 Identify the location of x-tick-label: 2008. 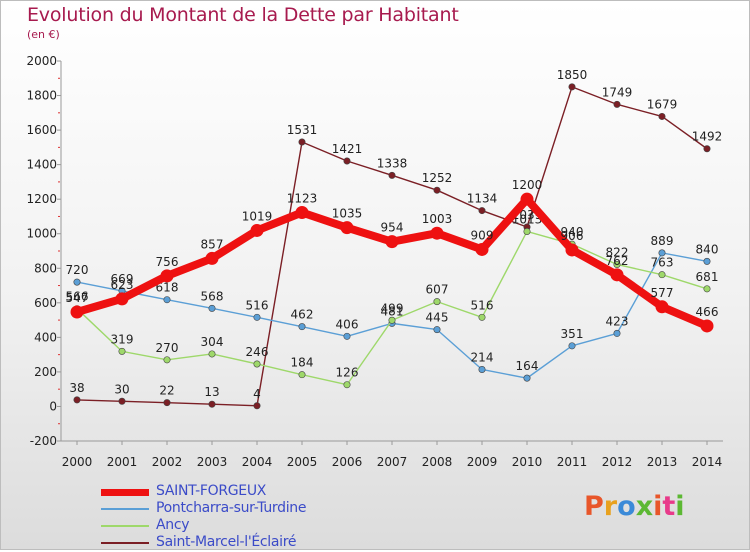
(437, 462).